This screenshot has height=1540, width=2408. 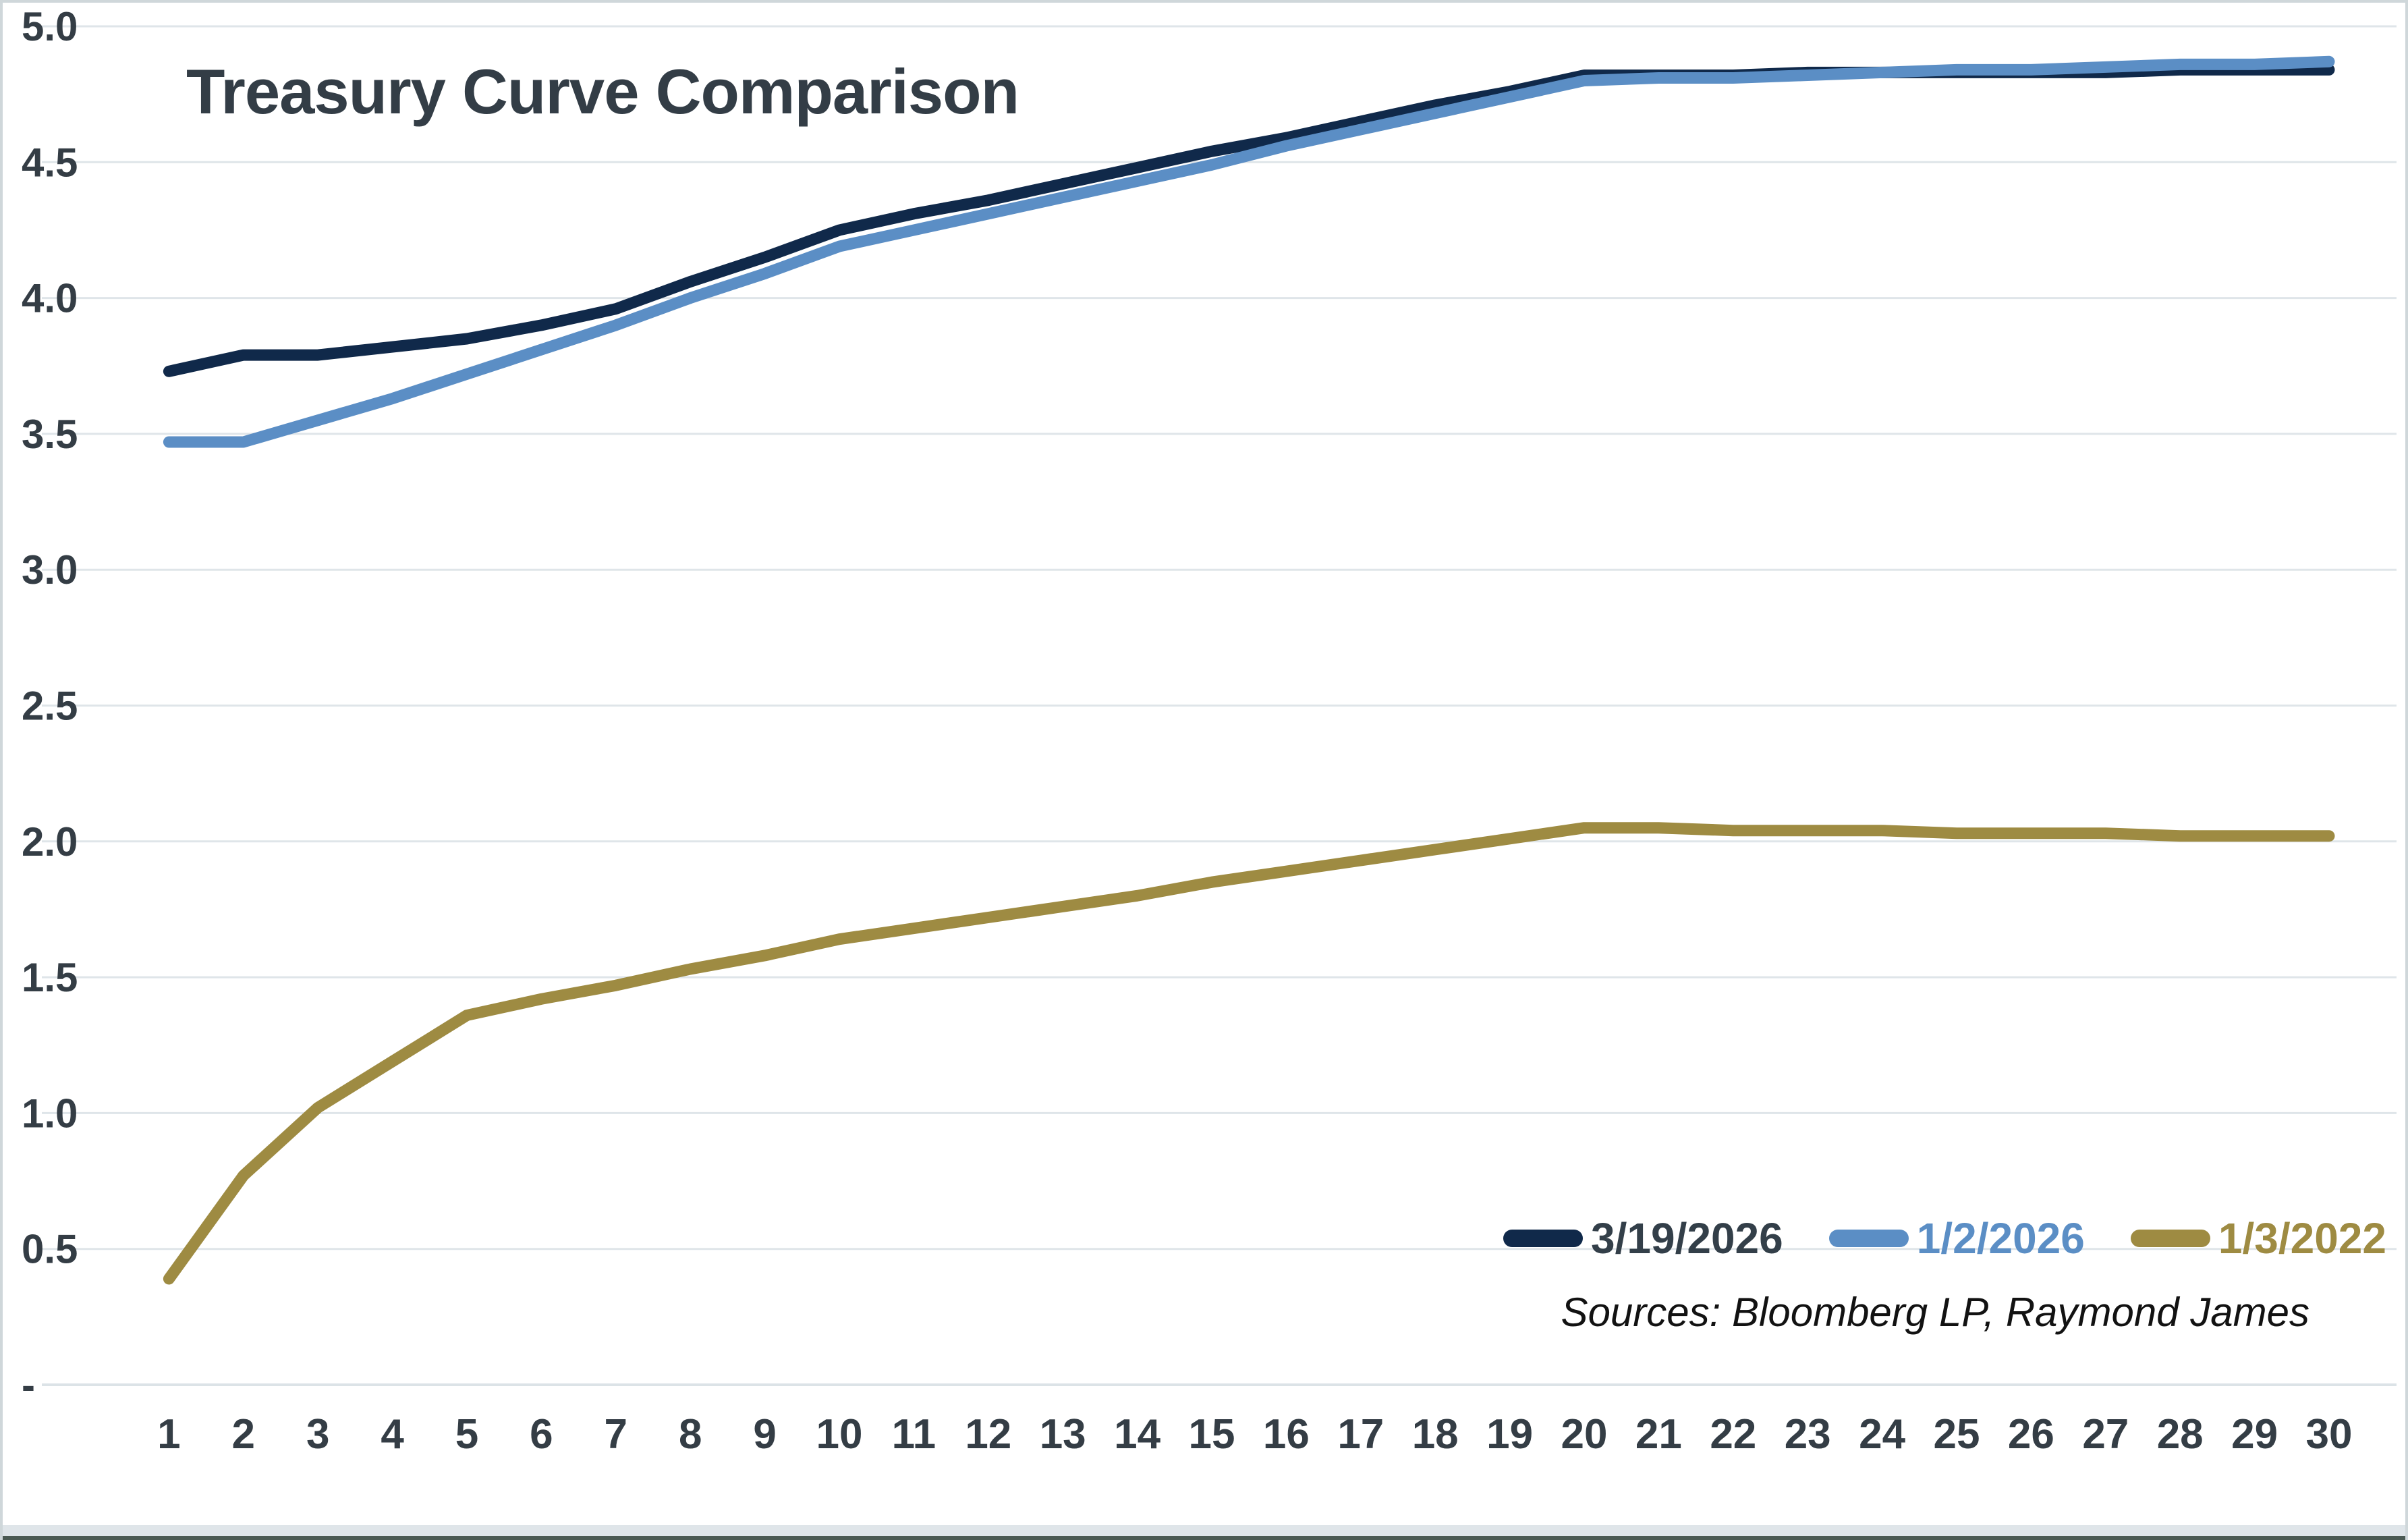 What do you see at coordinates (392, 1434) in the screenshot?
I see `x-tick-label-4: 4` at bounding box center [392, 1434].